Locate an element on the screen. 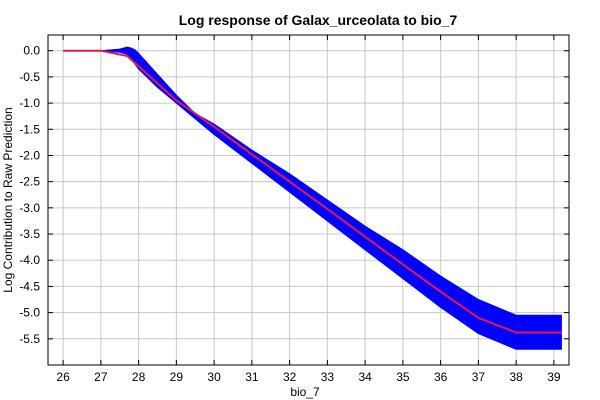 The width and height of the screenshot is (600, 400). x-tick-label: 36 is located at coordinates (441, 377).